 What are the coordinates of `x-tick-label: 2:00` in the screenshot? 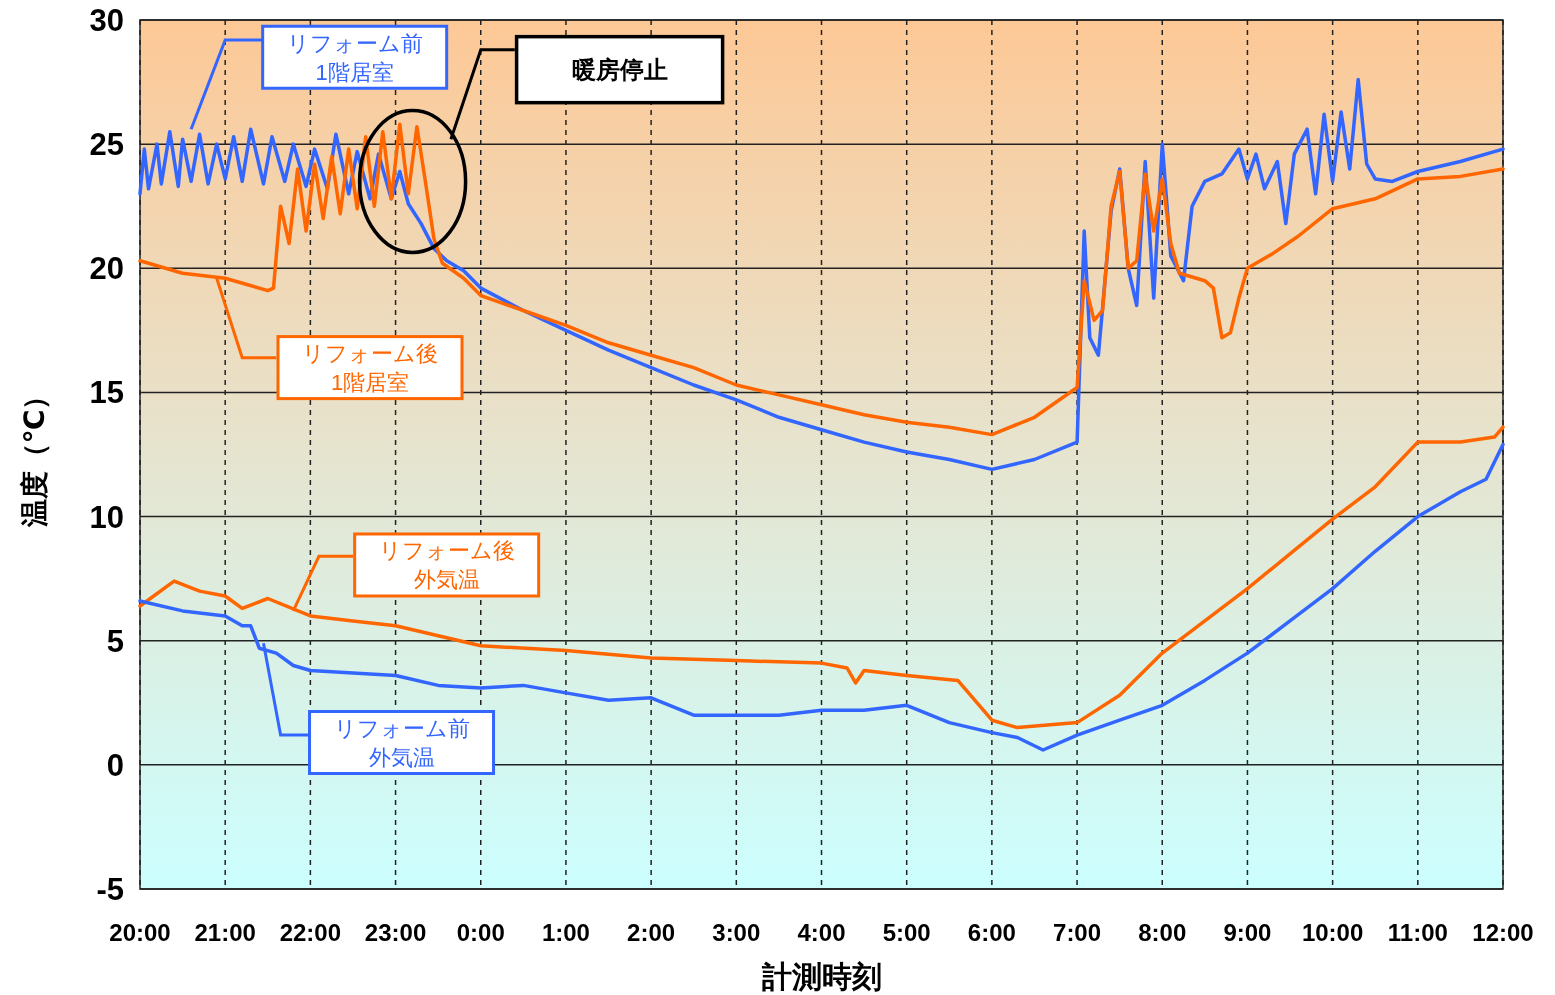 It's located at (651, 932).